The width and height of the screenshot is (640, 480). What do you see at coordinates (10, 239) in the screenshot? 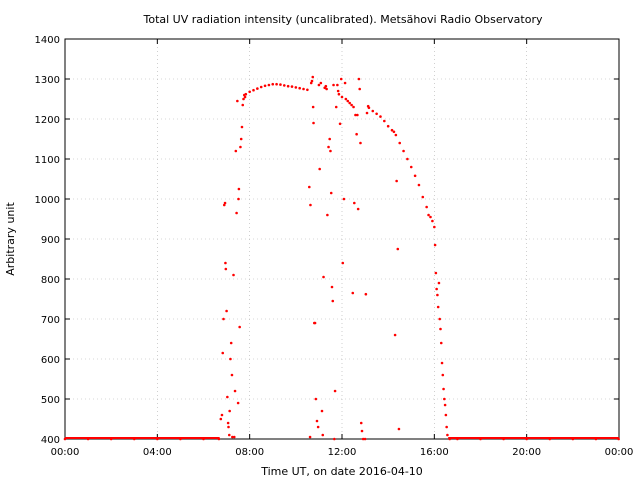
I see `y-axis-label: Arbitrary unit` at bounding box center [10, 239].